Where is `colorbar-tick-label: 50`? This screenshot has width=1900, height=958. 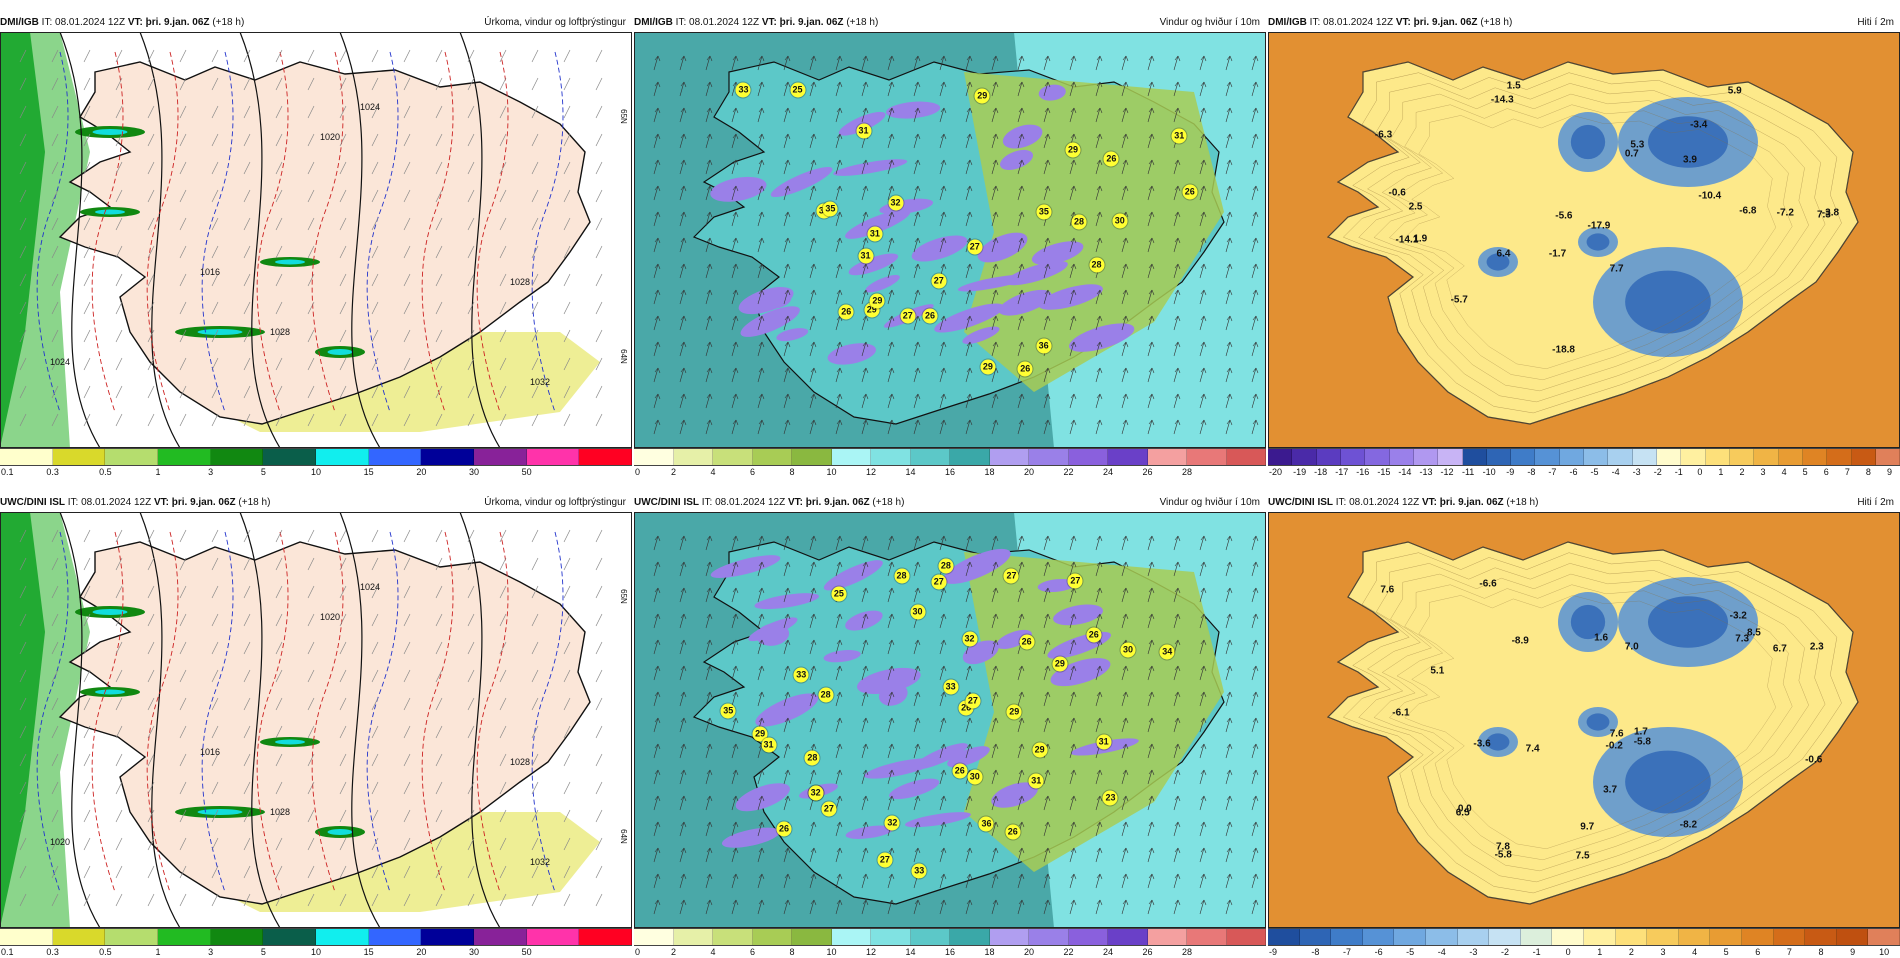
colorbar-tick-label: 50 is located at coordinates (526, 472).